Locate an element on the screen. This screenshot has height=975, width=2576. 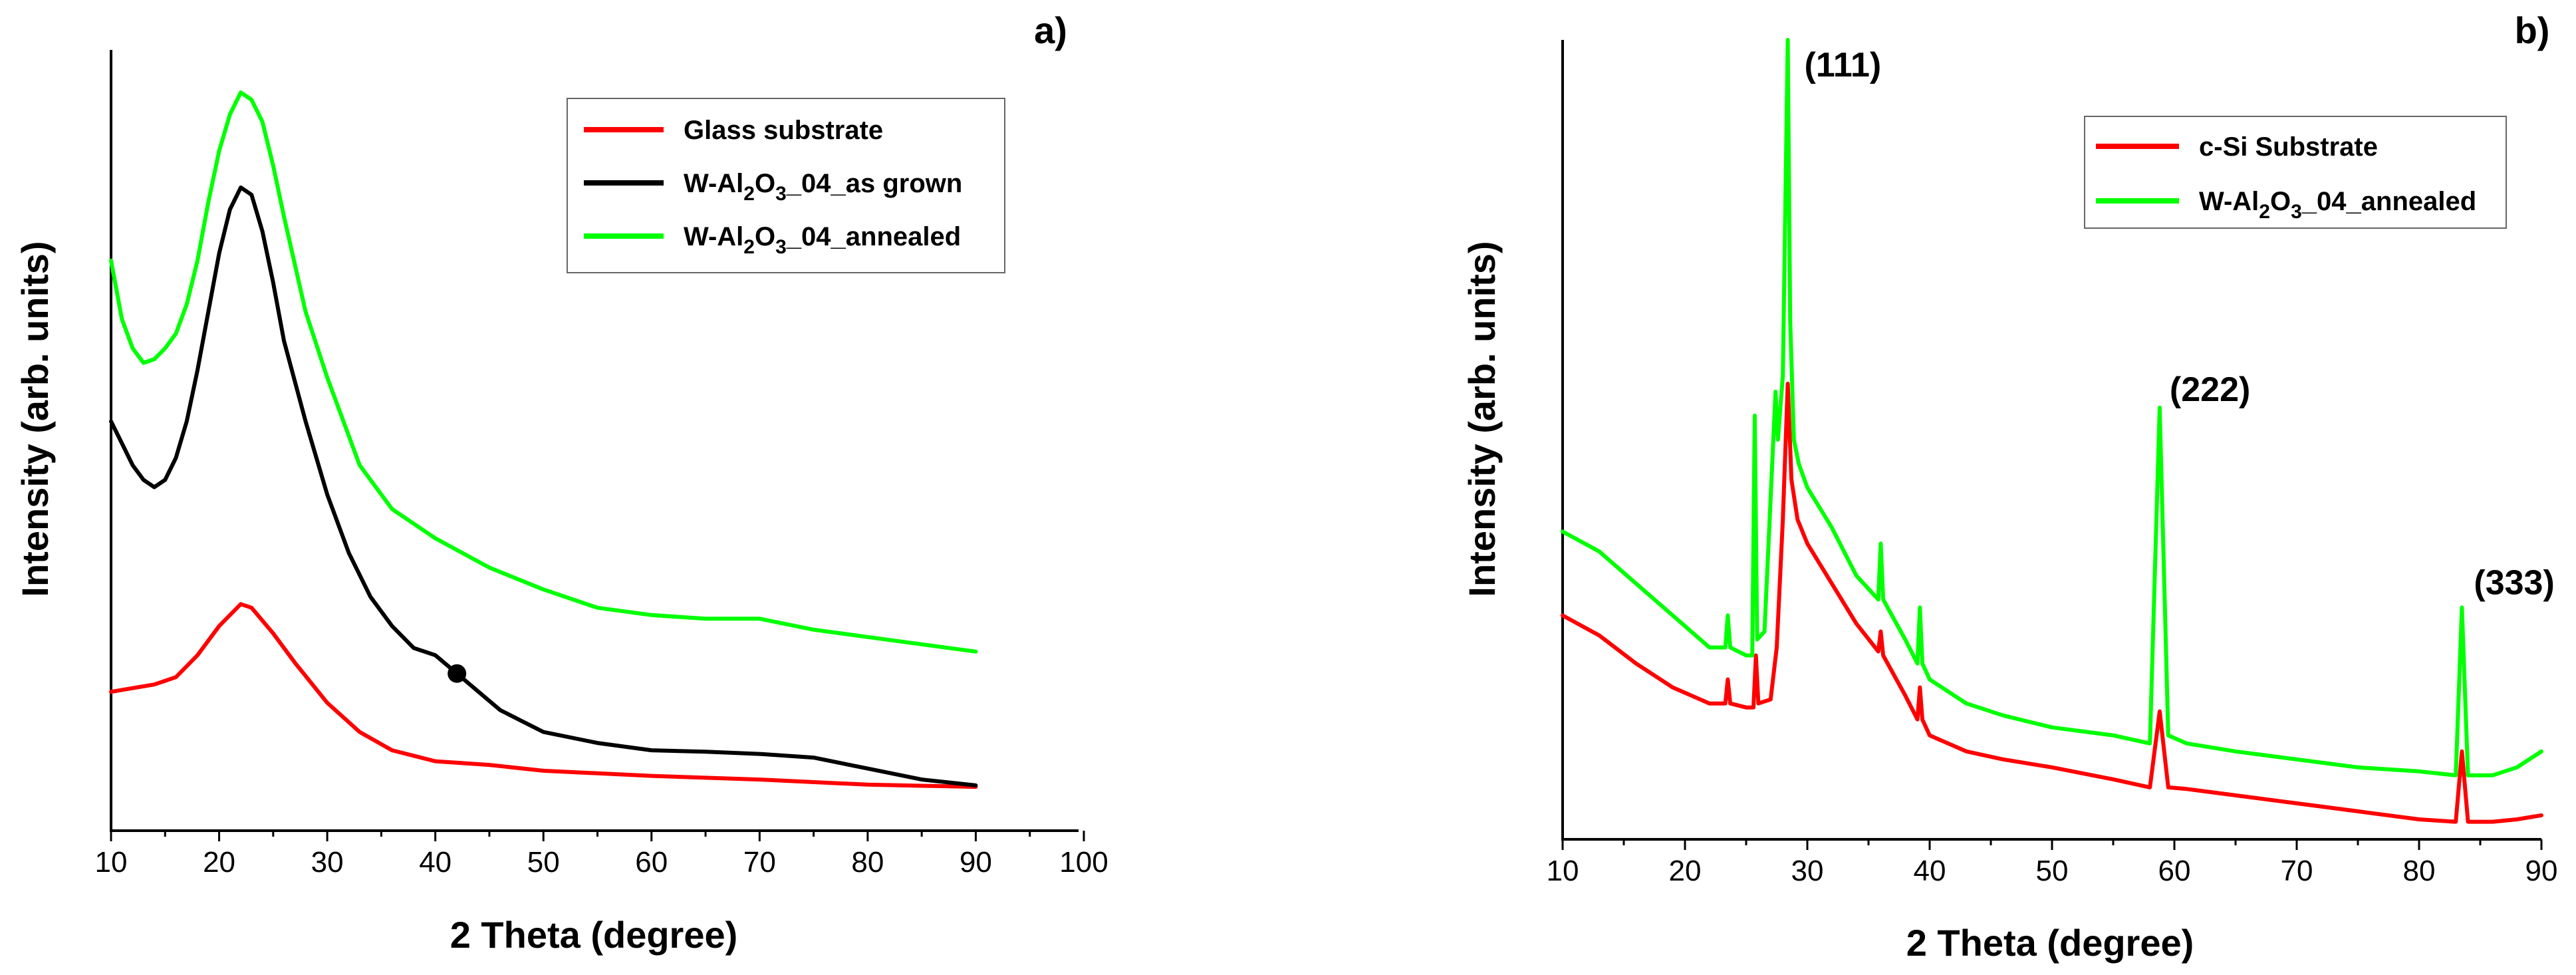
panel-b-x-axis-label: 2 Theta (degree) is located at coordinates (2050, 943).